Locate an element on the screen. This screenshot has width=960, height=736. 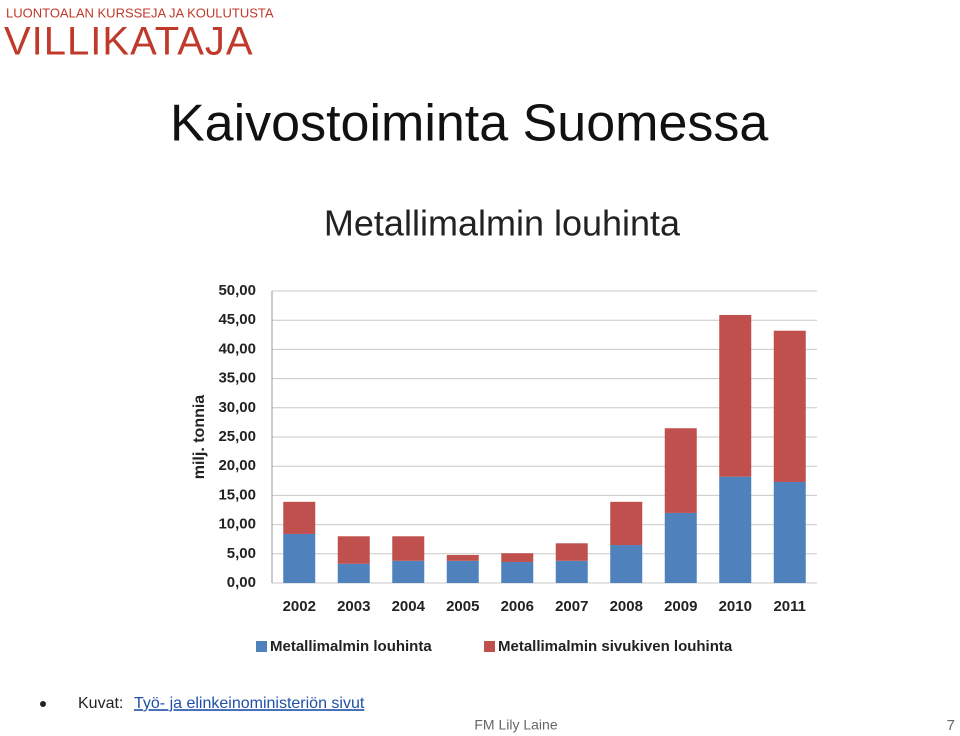
page-number: 7 is located at coordinates (951, 725).